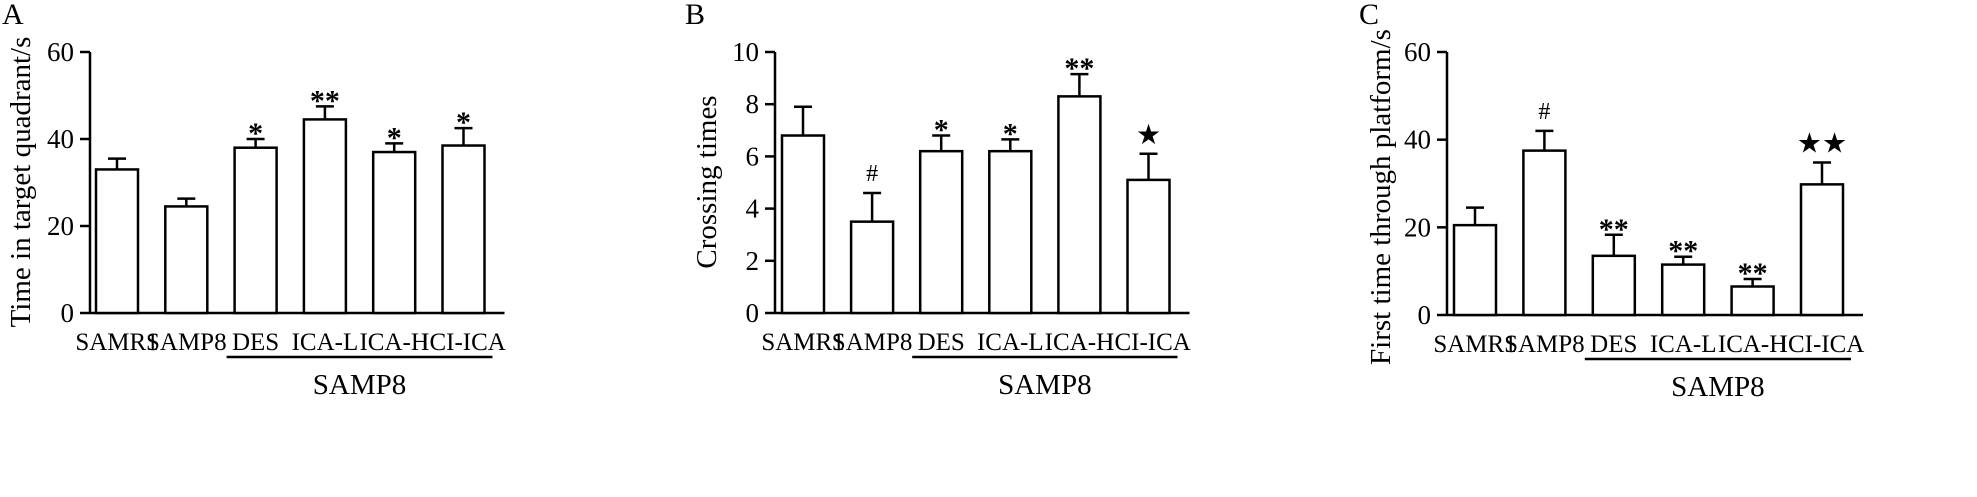 The width and height of the screenshot is (1977, 497). Describe the element at coordinates (21, 182) in the screenshot. I see `y-axis-label-a: Time in target quadrant/s` at that location.